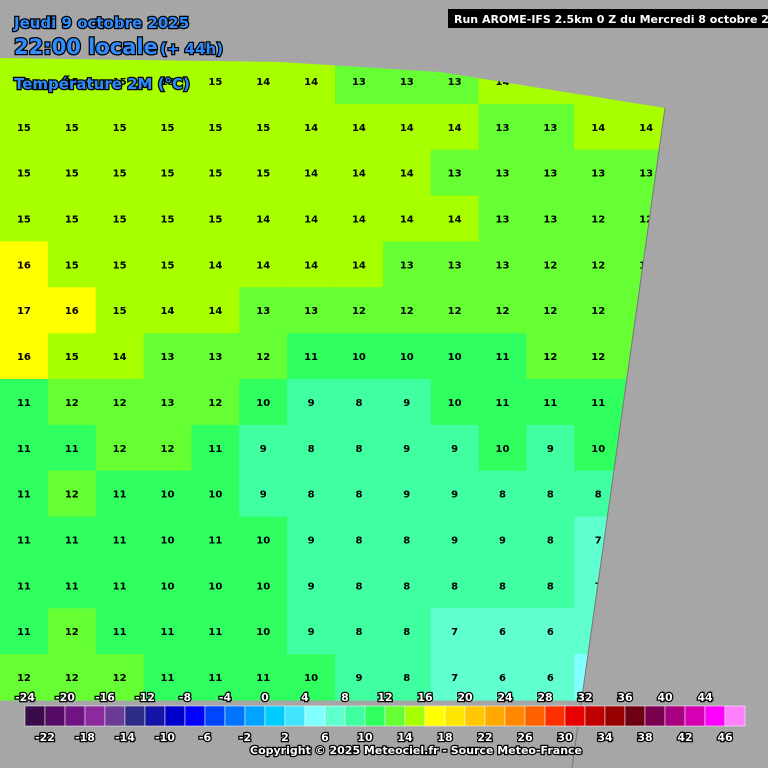  I want to click on run-box, so click(608, 18).